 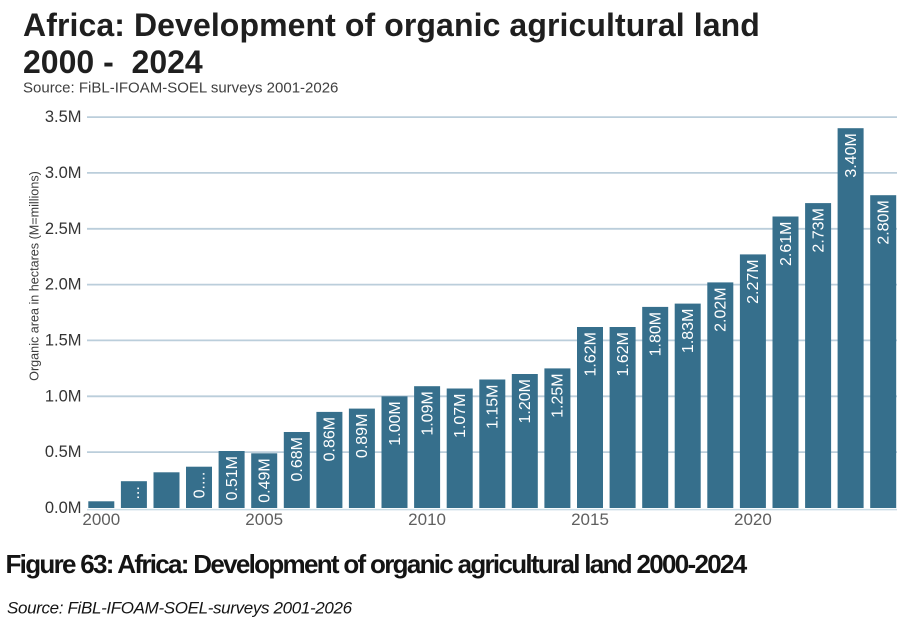 What do you see at coordinates (688, 331) in the screenshot?
I see `svg-text: 1.83M` at bounding box center [688, 331].